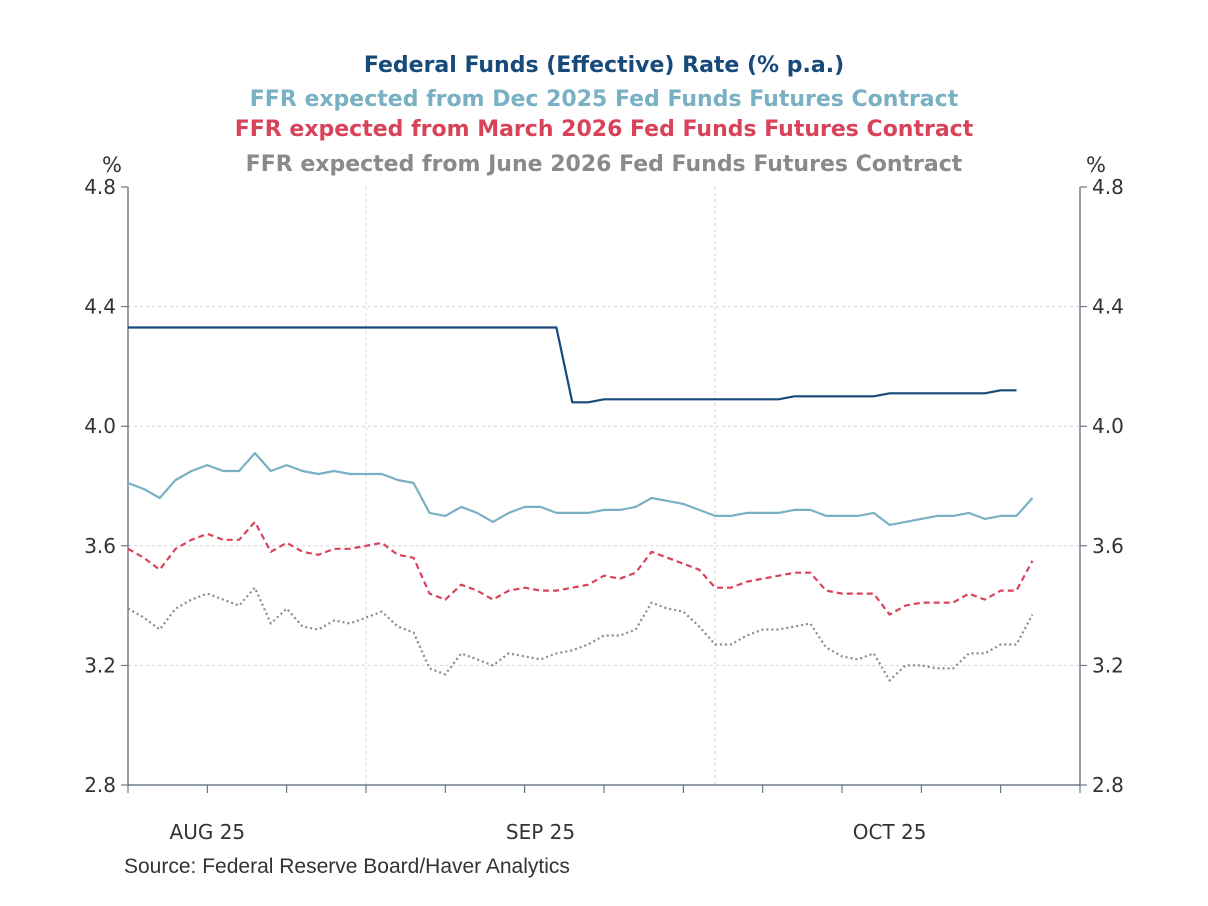 This screenshot has height=906, width=1208. I want to click on y-tick-label-left: 4.4, so click(100, 307).